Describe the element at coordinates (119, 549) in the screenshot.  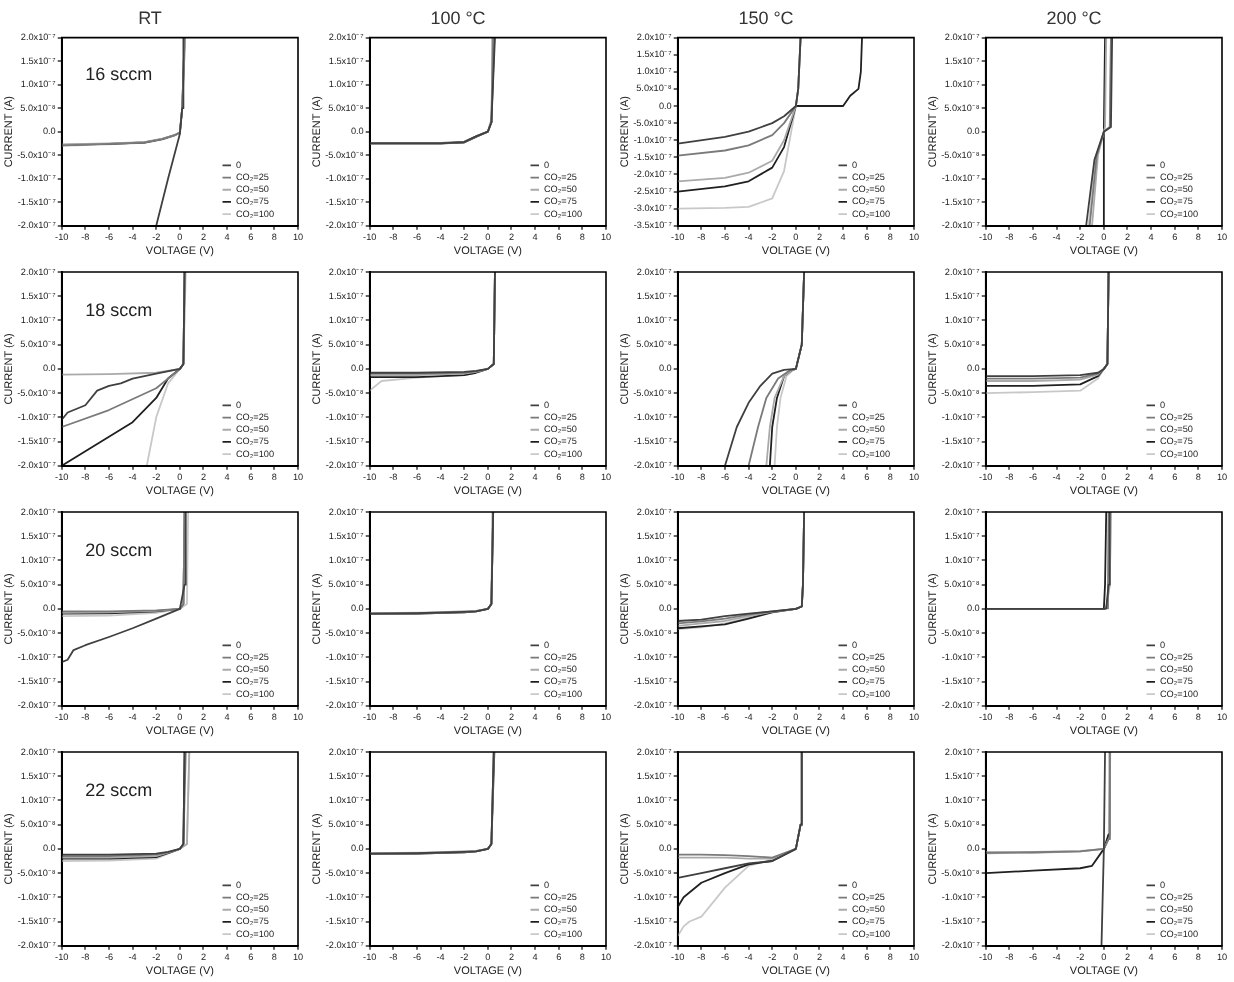
I see `annotation: 20 sccm` at that location.